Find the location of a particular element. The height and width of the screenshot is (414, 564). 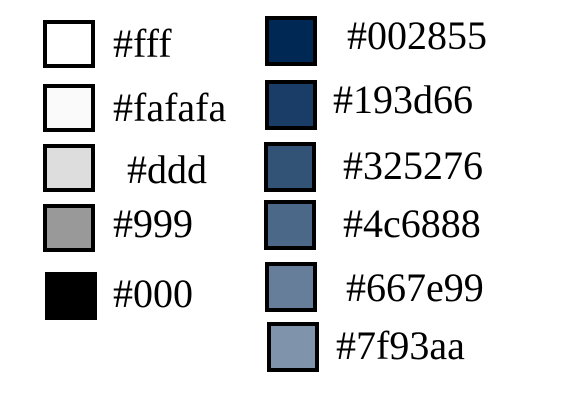

color-label-325276: #325276 is located at coordinates (413, 165).